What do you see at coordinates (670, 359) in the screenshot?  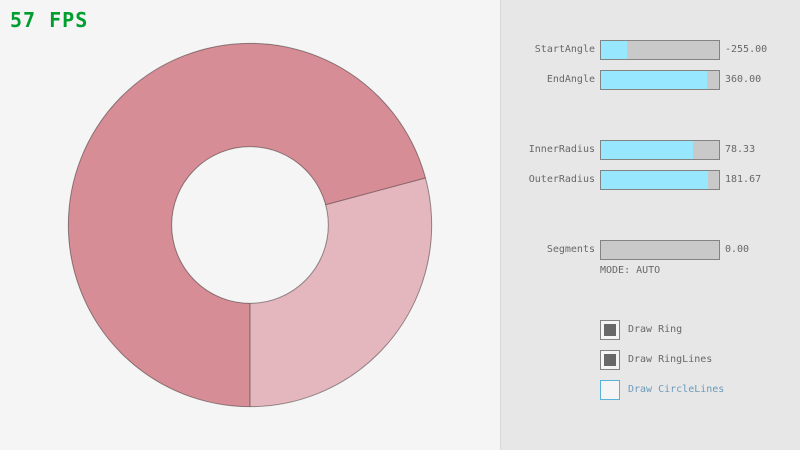 I see `checkbox-draw-ringlines-label: Draw RingLines` at bounding box center [670, 359].